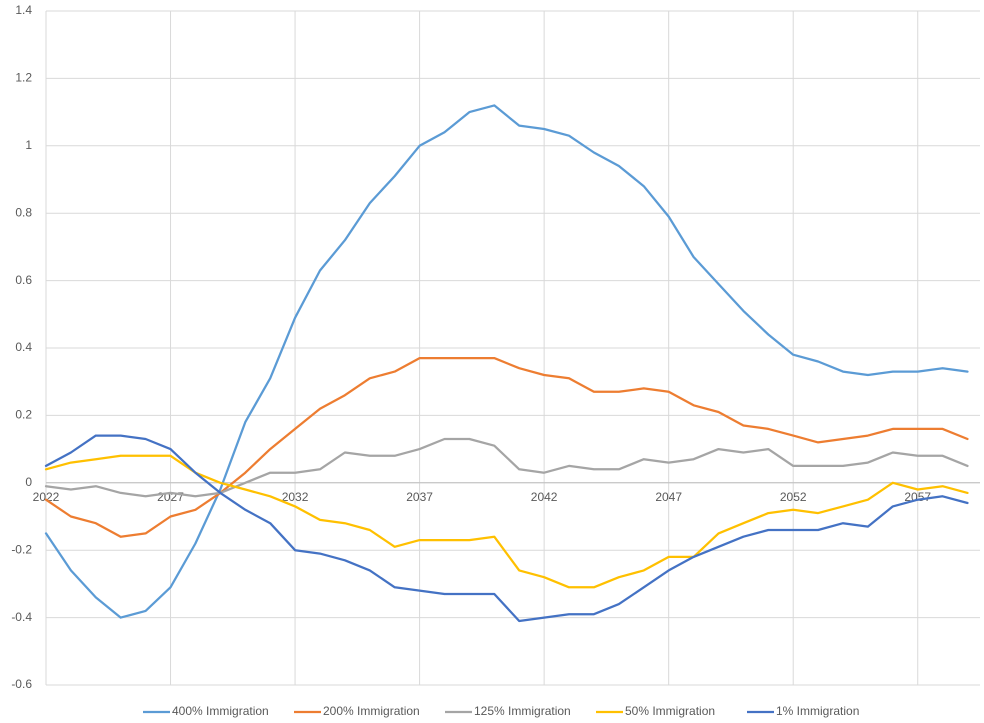 This screenshot has height=723, width=984. I want to click on legend-label: 50% Immigration, so click(670, 711).